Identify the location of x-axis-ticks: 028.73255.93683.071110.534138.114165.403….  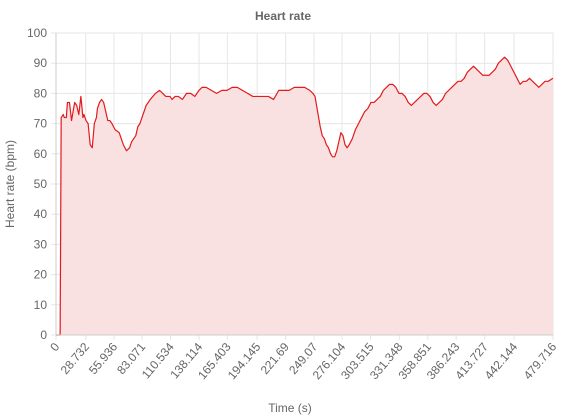
(303, 361).